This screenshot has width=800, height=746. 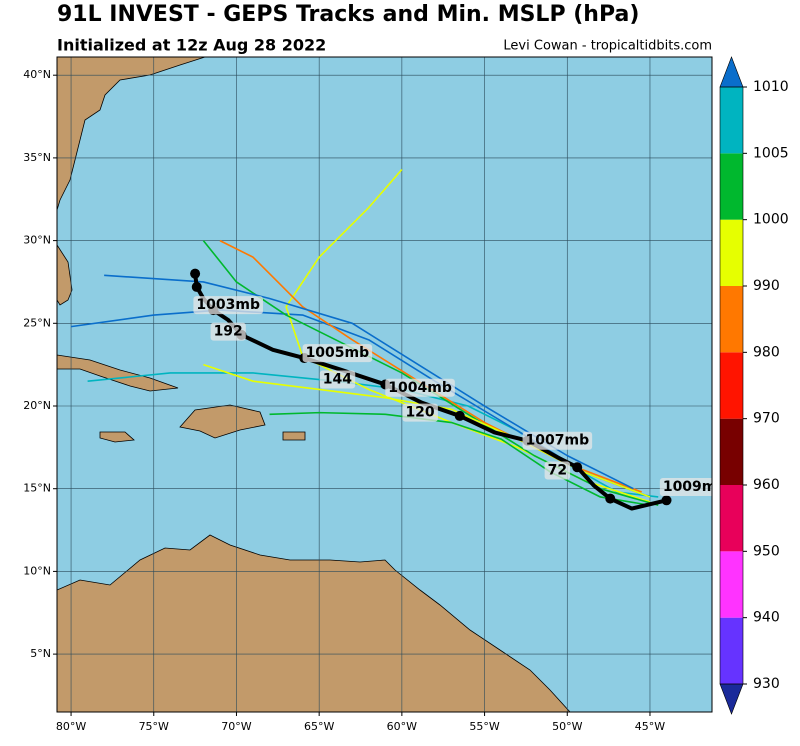 What do you see at coordinates (37, 74) in the screenshot?
I see `y-tick-label: 40°N` at bounding box center [37, 74].